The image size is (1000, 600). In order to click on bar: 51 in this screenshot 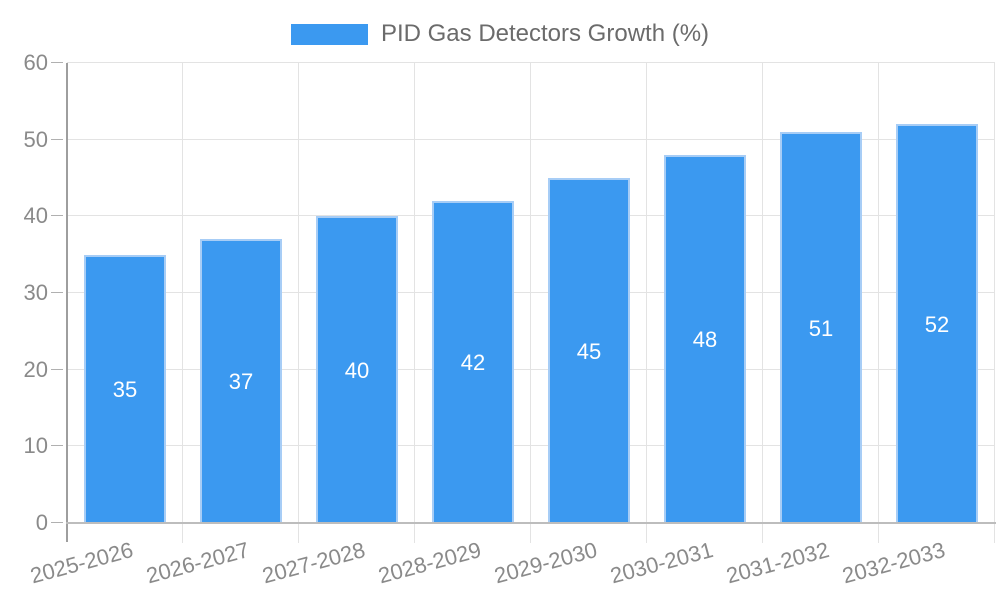, I will do `click(821, 327)`.